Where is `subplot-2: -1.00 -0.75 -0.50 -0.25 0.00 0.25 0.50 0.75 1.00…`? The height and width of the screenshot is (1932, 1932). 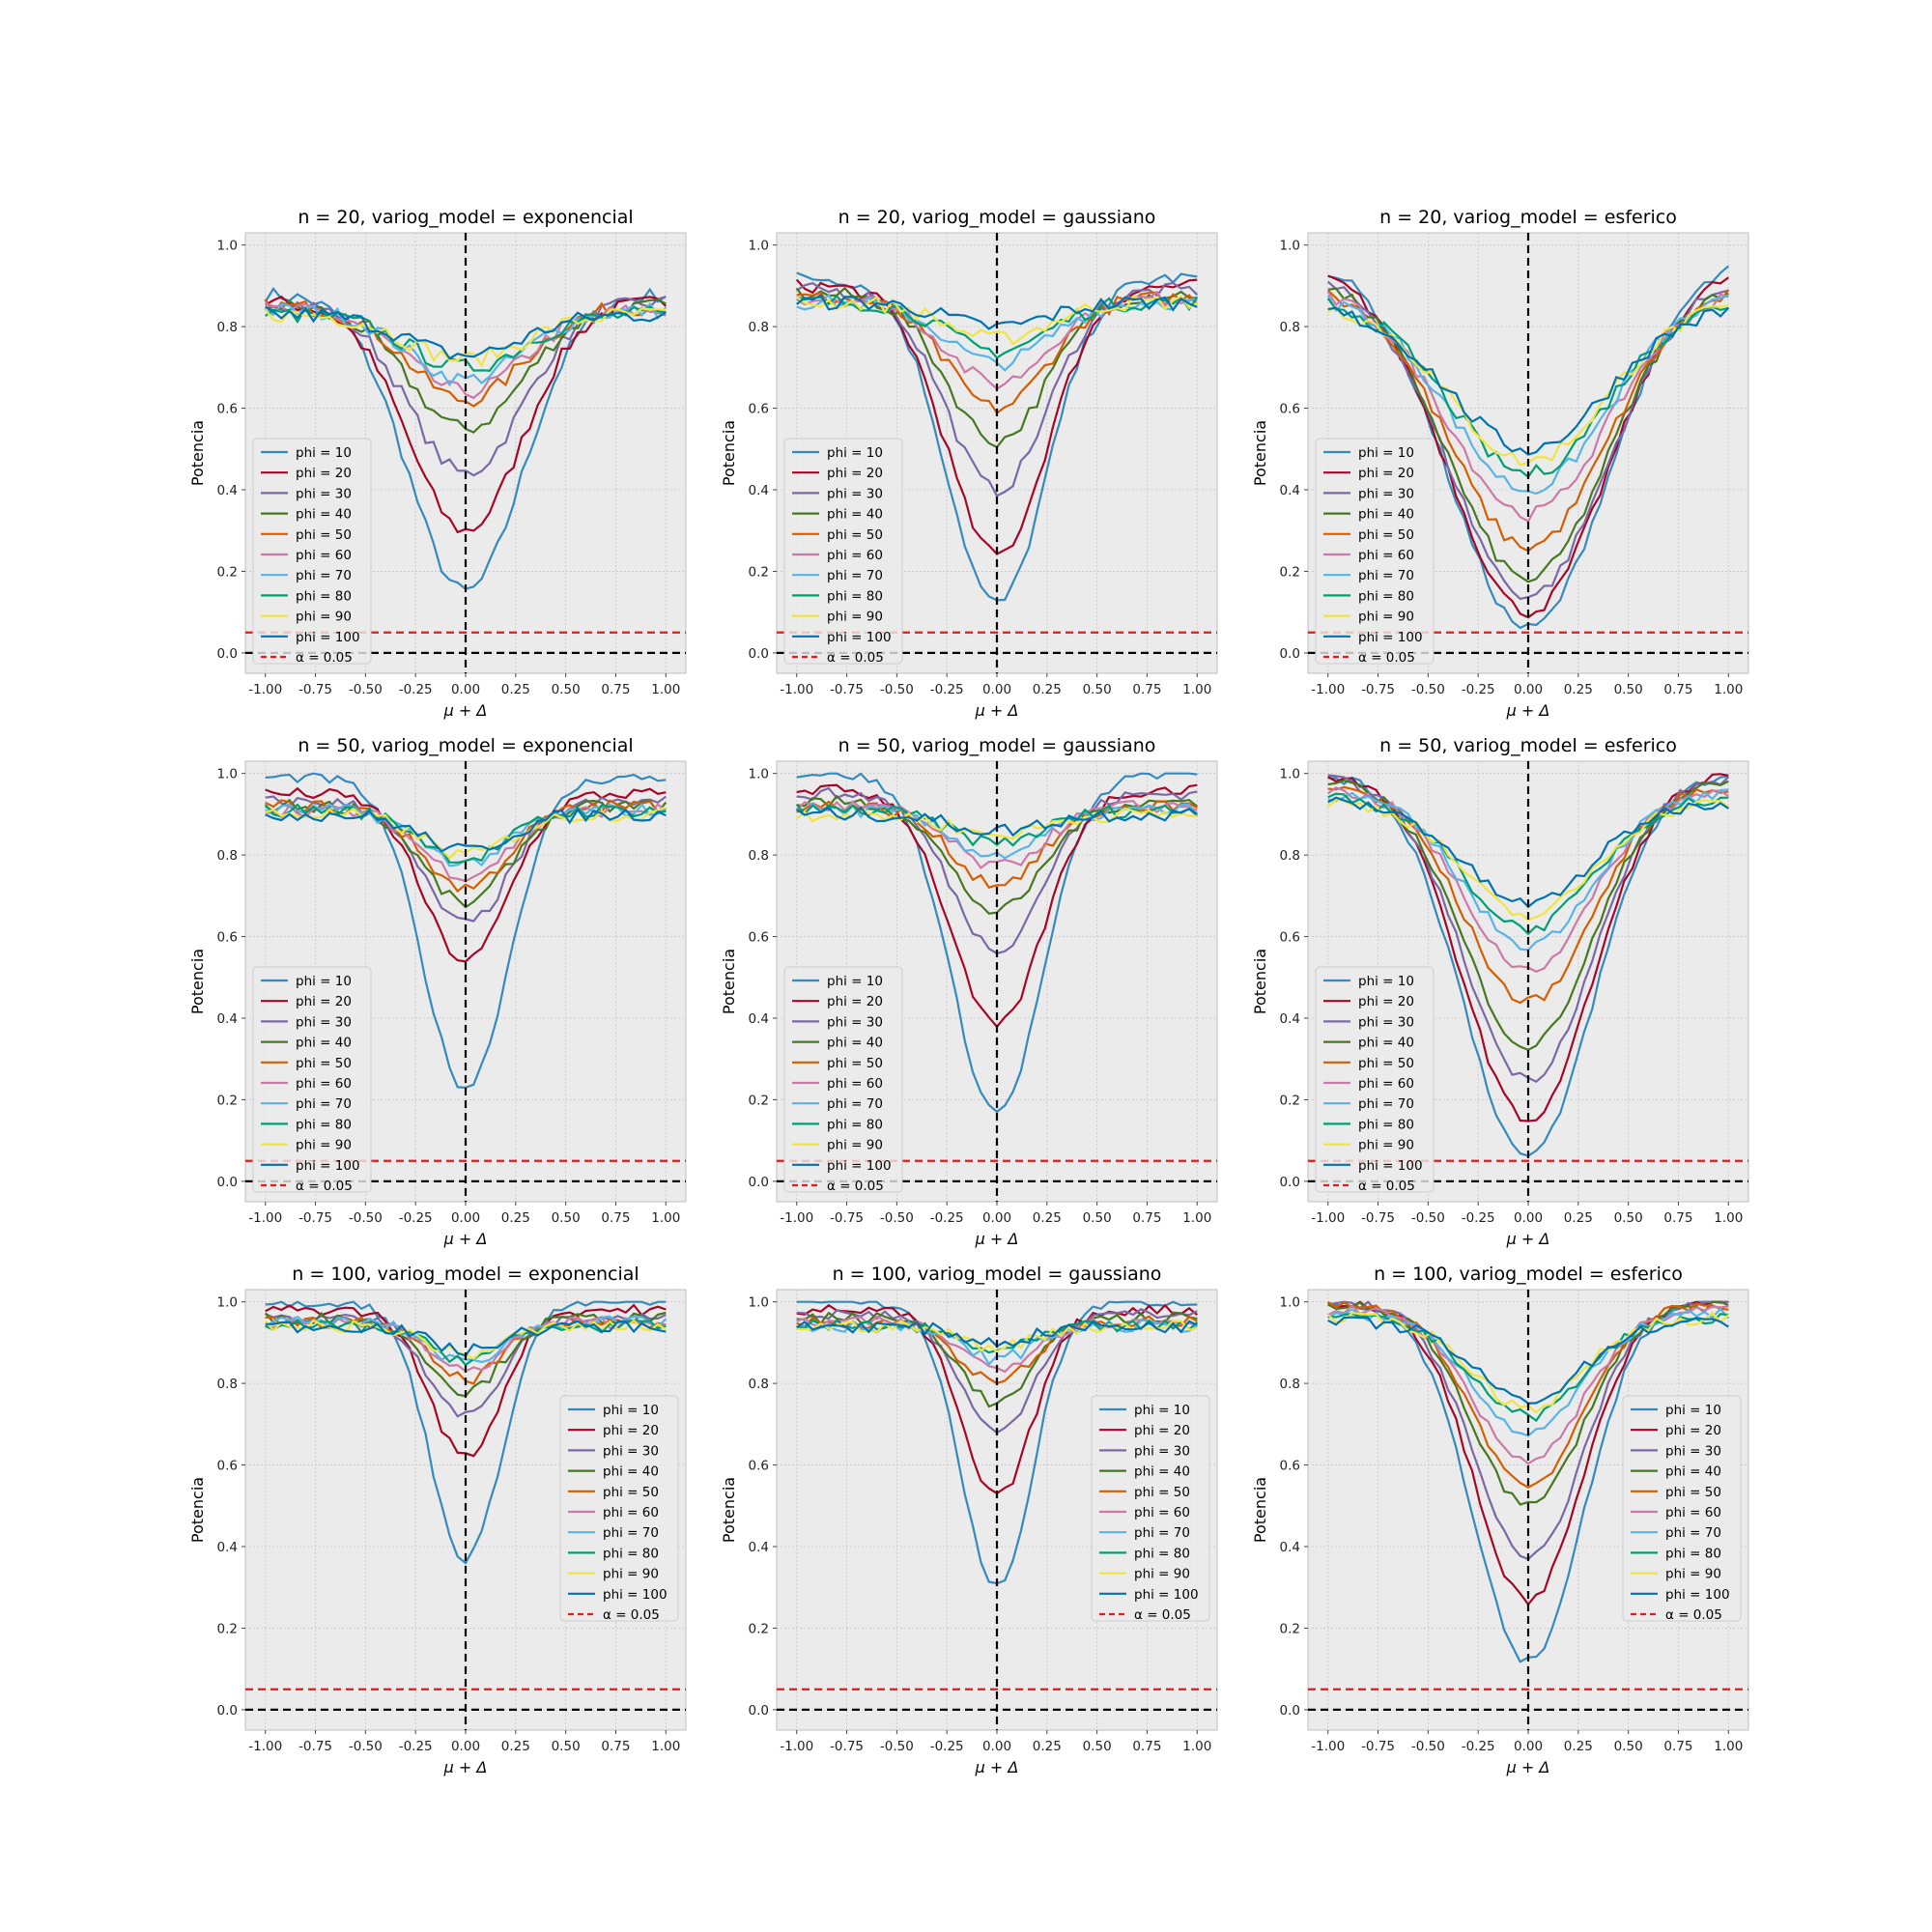
subplot-2: -1.00 -0.75 -0.50 -0.25 0.00 0.25 0.50 0.75 1.00… is located at coordinates (969, 463).